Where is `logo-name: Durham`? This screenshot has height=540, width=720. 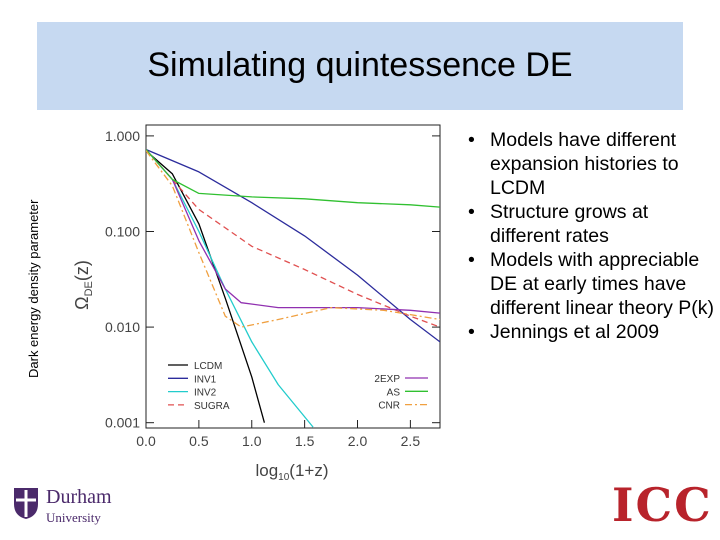
logo-name: Durham is located at coordinates (79, 497).